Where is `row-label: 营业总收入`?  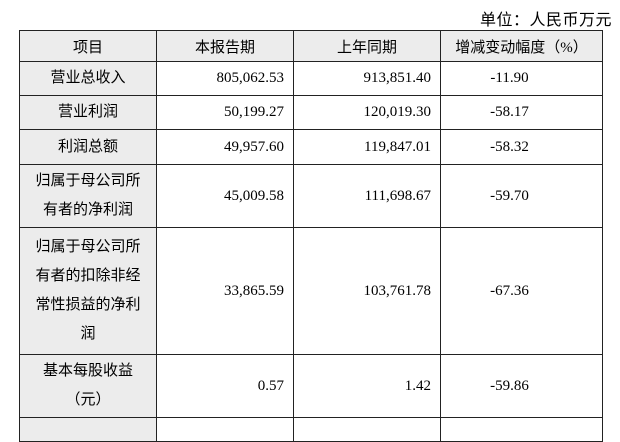 row-label: 营业总收入 is located at coordinates (88, 78).